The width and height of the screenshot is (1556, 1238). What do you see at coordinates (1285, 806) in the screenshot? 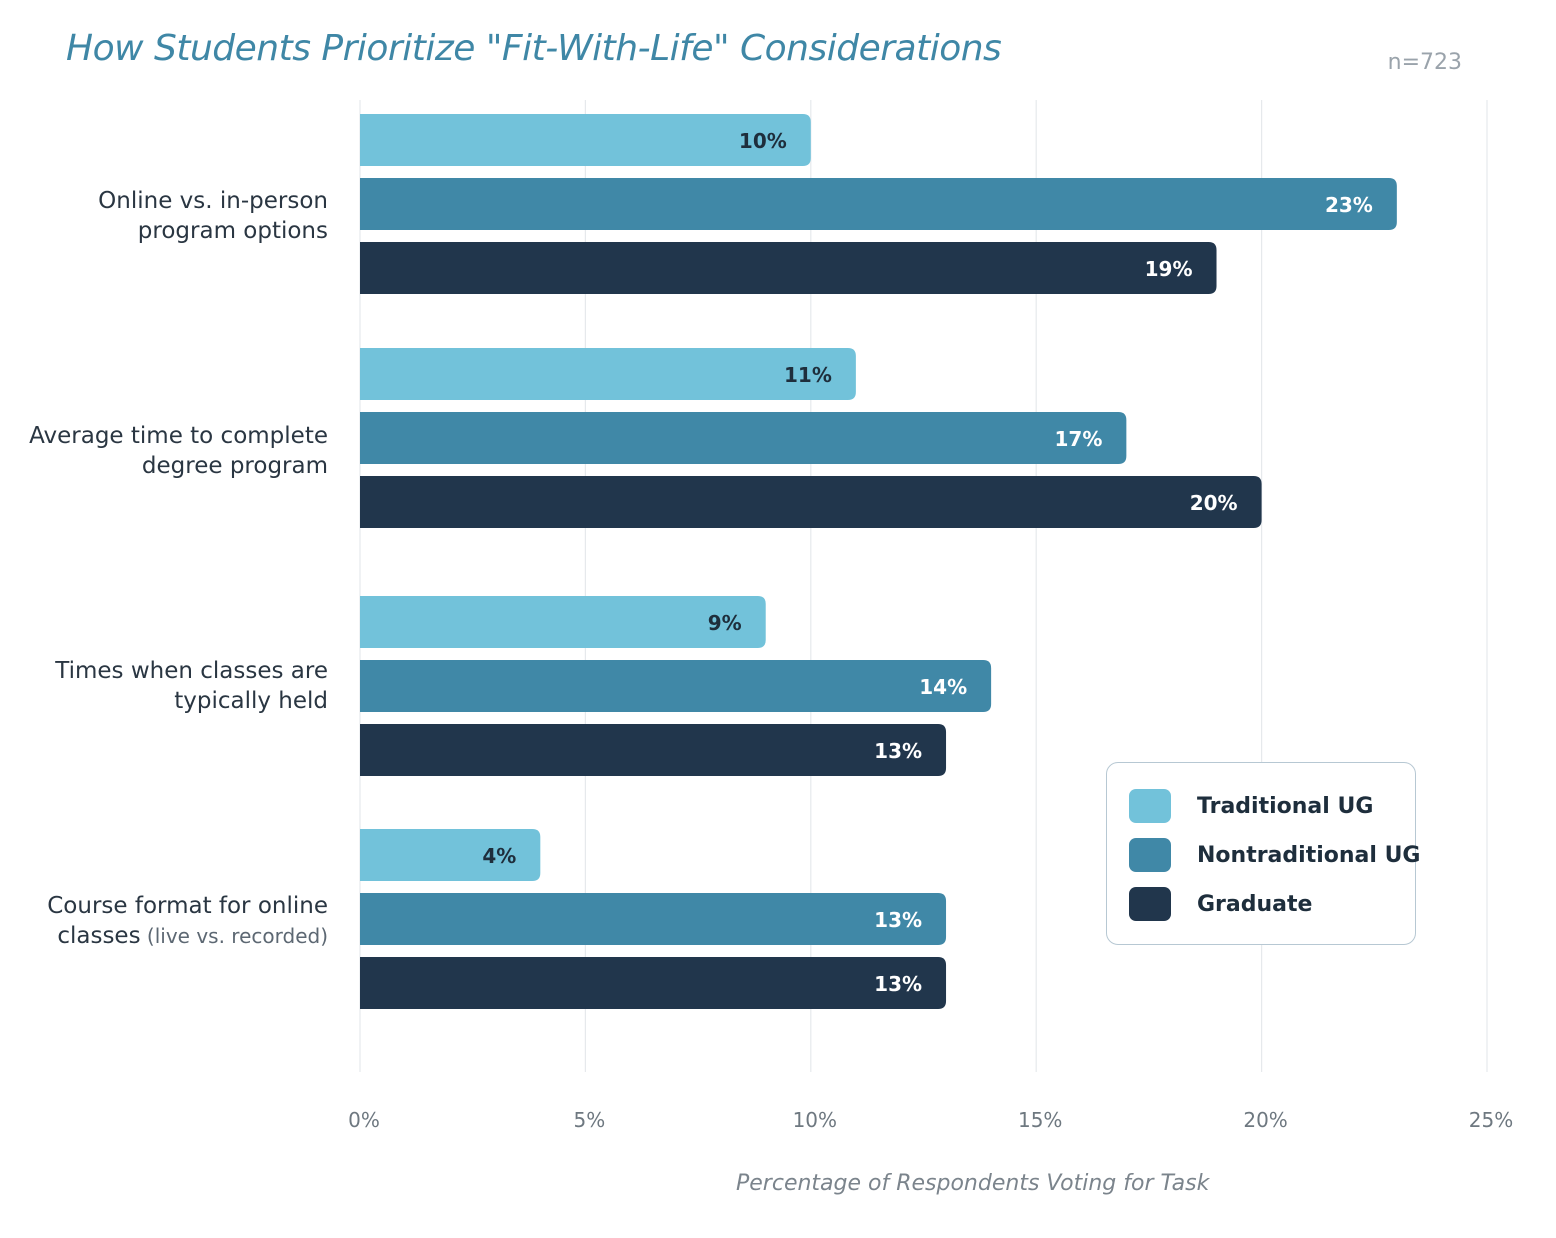
I see `legend-label-traditional-ug: Traditional UG` at bounding box center [1285, 806].